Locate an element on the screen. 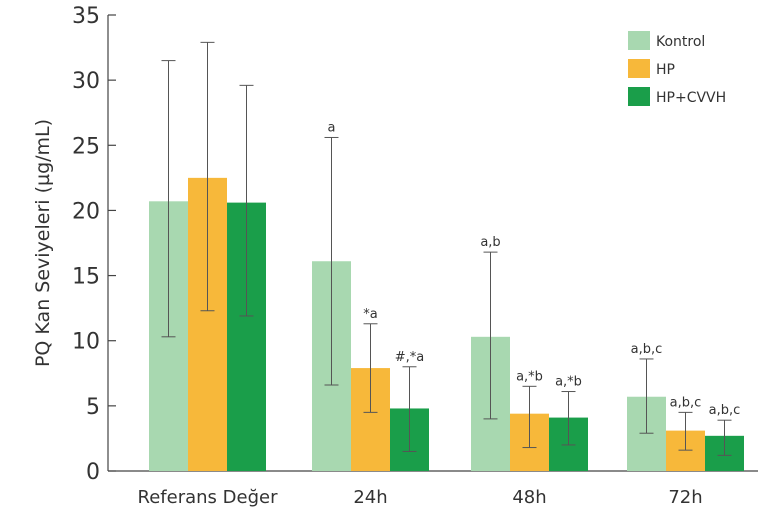  y-axis-label: PQ Kan Seviyeleri (µg/mL) is located at coordinates (43, 243).